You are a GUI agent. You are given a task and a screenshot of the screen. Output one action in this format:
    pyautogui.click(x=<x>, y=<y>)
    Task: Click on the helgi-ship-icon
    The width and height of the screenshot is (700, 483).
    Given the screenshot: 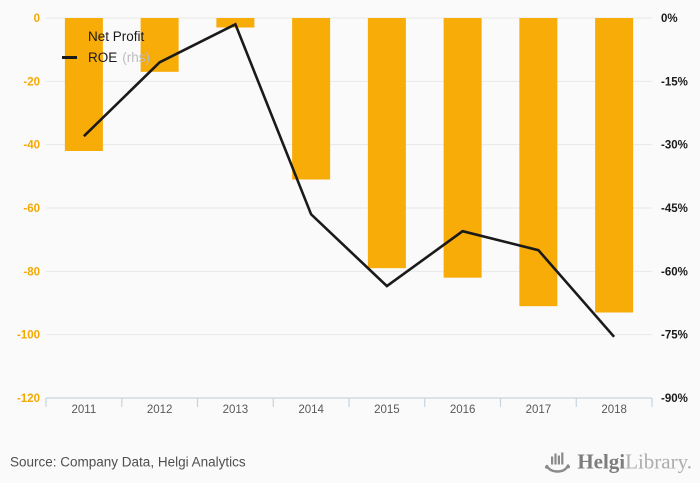 What is the action you would take?
    pyautogui.click(x=558, y=462)
    